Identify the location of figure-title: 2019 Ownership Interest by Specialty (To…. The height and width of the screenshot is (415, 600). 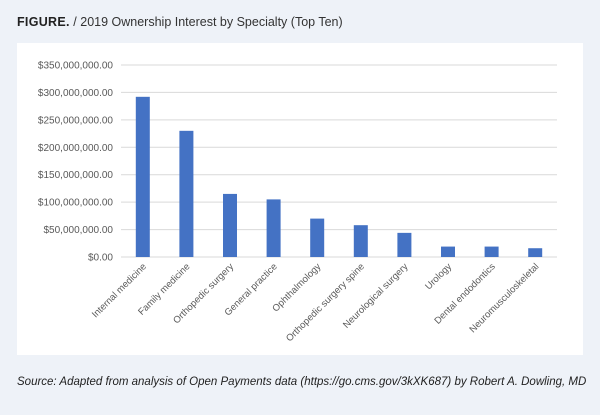
(211, 22).